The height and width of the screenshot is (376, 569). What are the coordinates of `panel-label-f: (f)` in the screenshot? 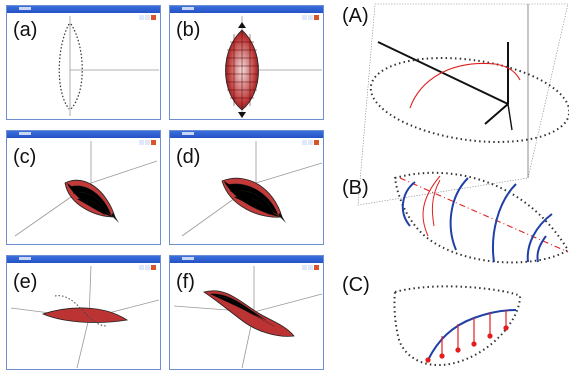 It's located at (185, 282).